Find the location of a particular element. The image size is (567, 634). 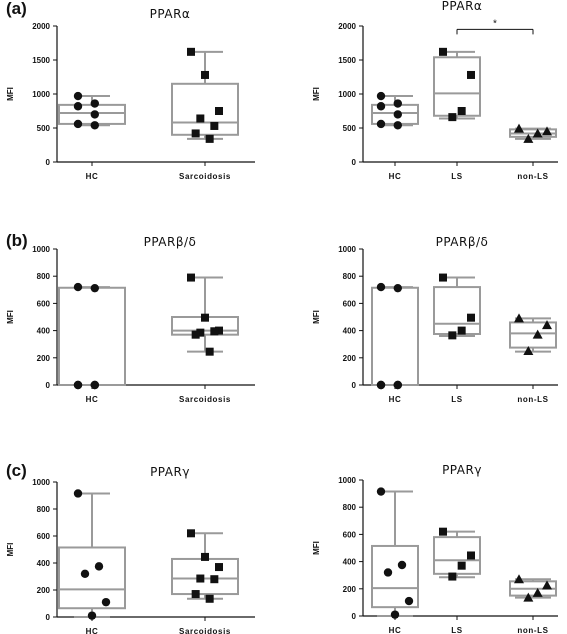

y-tick-label: 2000 is located at coordinates (41, 26).